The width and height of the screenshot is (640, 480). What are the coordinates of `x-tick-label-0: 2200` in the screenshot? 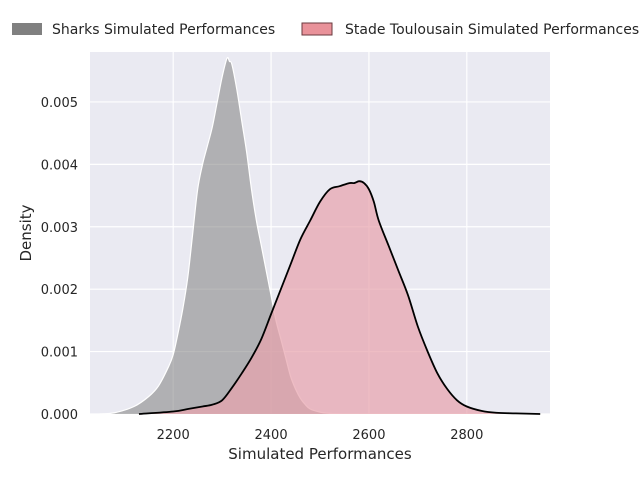 It's located at (173, 435).